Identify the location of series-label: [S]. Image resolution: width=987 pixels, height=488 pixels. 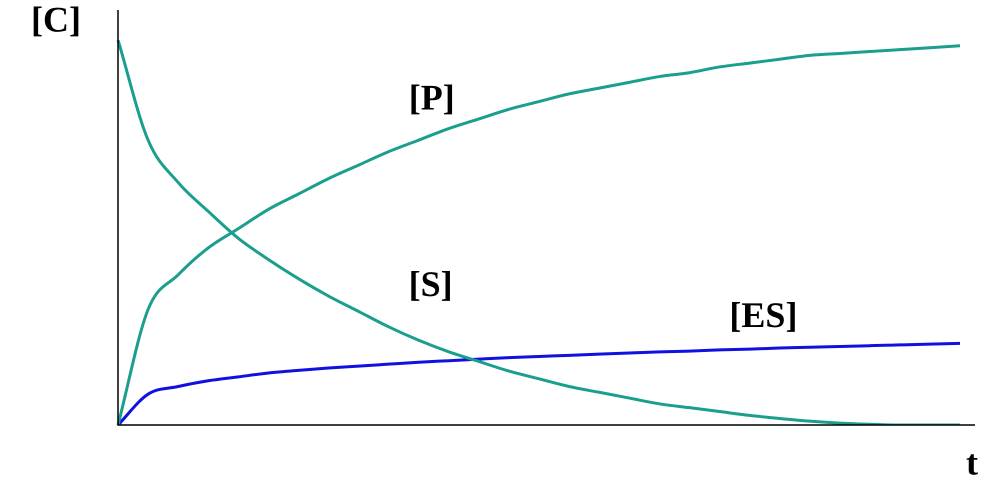
(430, 284).